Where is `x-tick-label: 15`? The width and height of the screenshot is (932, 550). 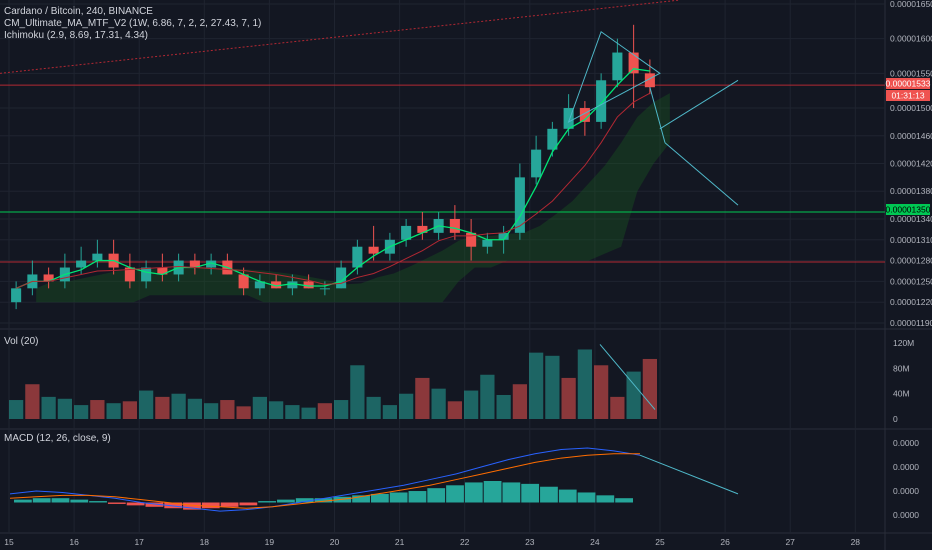 x-tick-label: 15 is located at coordinates (9, 542).